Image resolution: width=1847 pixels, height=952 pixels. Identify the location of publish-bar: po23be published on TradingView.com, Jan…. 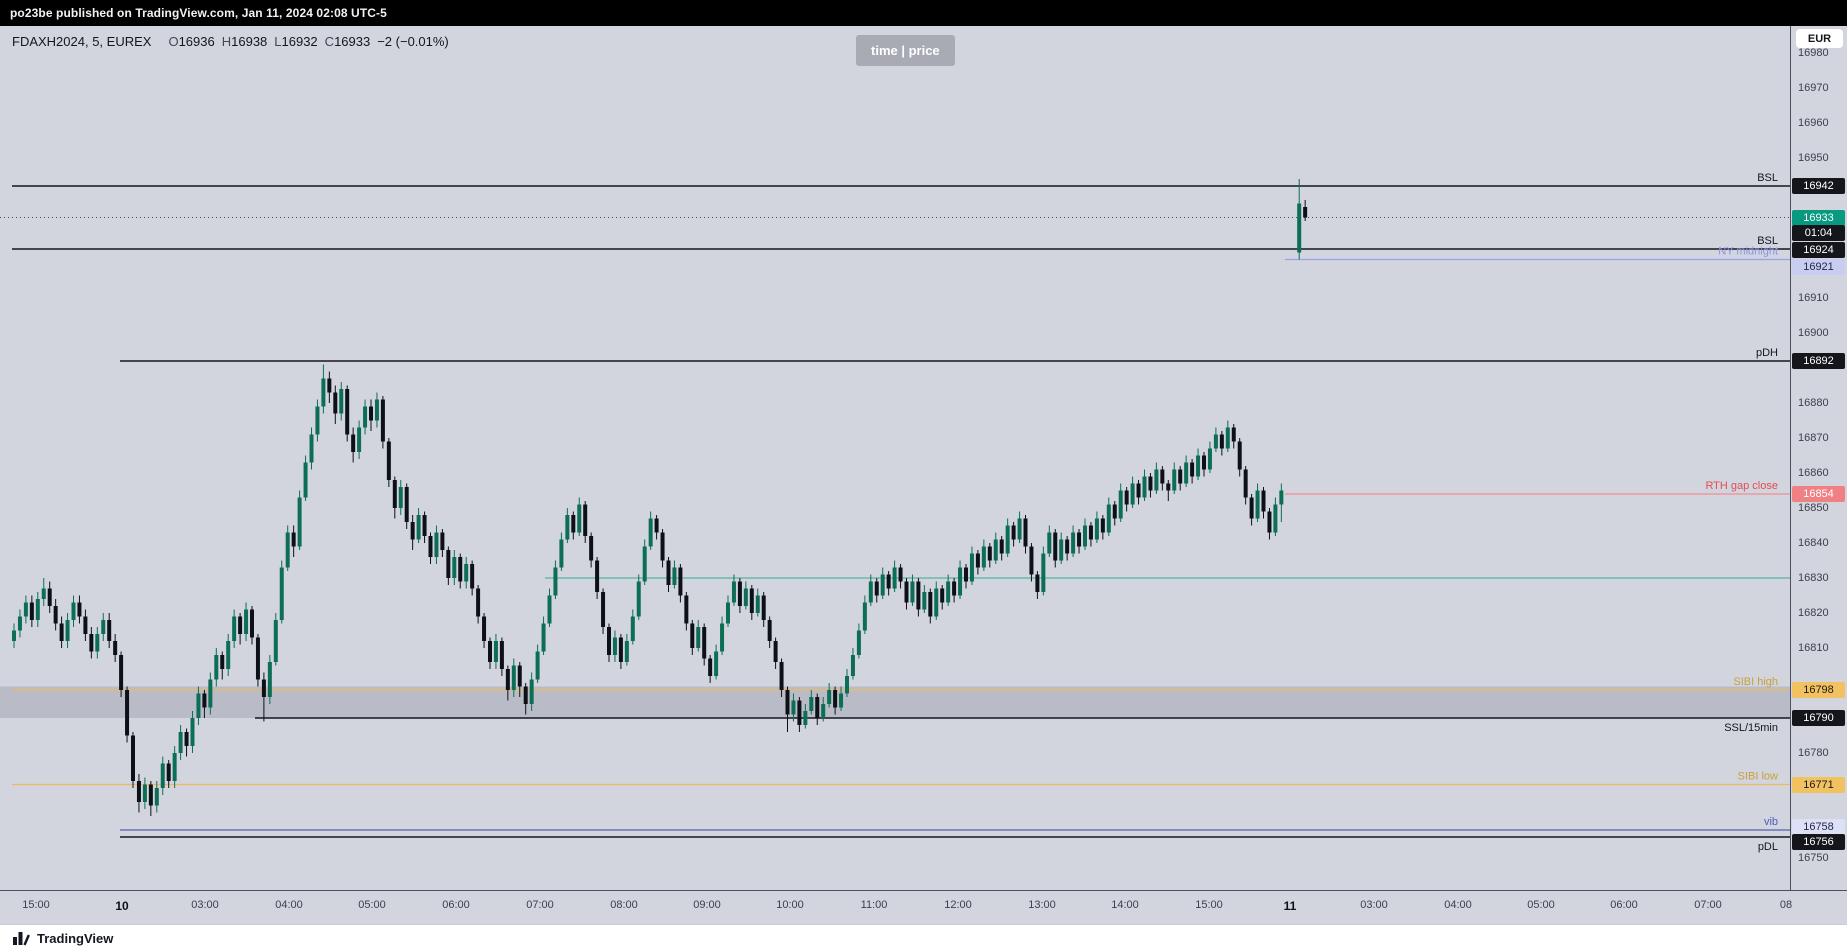
(923, 13).